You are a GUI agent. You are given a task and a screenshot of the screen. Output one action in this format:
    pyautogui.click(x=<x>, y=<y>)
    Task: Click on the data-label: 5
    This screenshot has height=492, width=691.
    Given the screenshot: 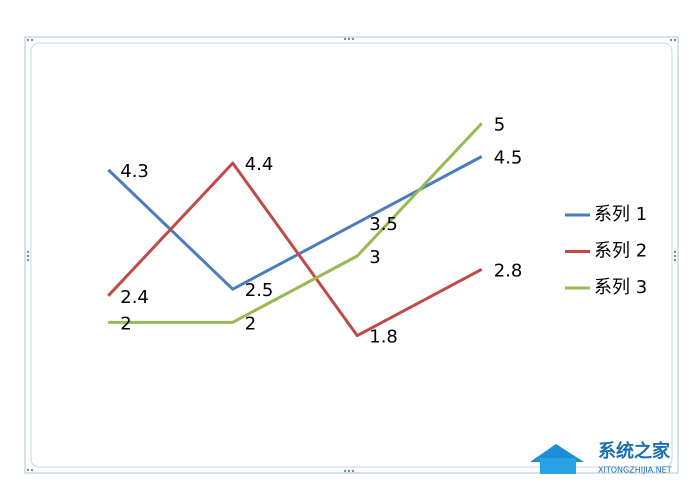 What is the action you would take?
    pyautogui.click(x=499, y=124)
    